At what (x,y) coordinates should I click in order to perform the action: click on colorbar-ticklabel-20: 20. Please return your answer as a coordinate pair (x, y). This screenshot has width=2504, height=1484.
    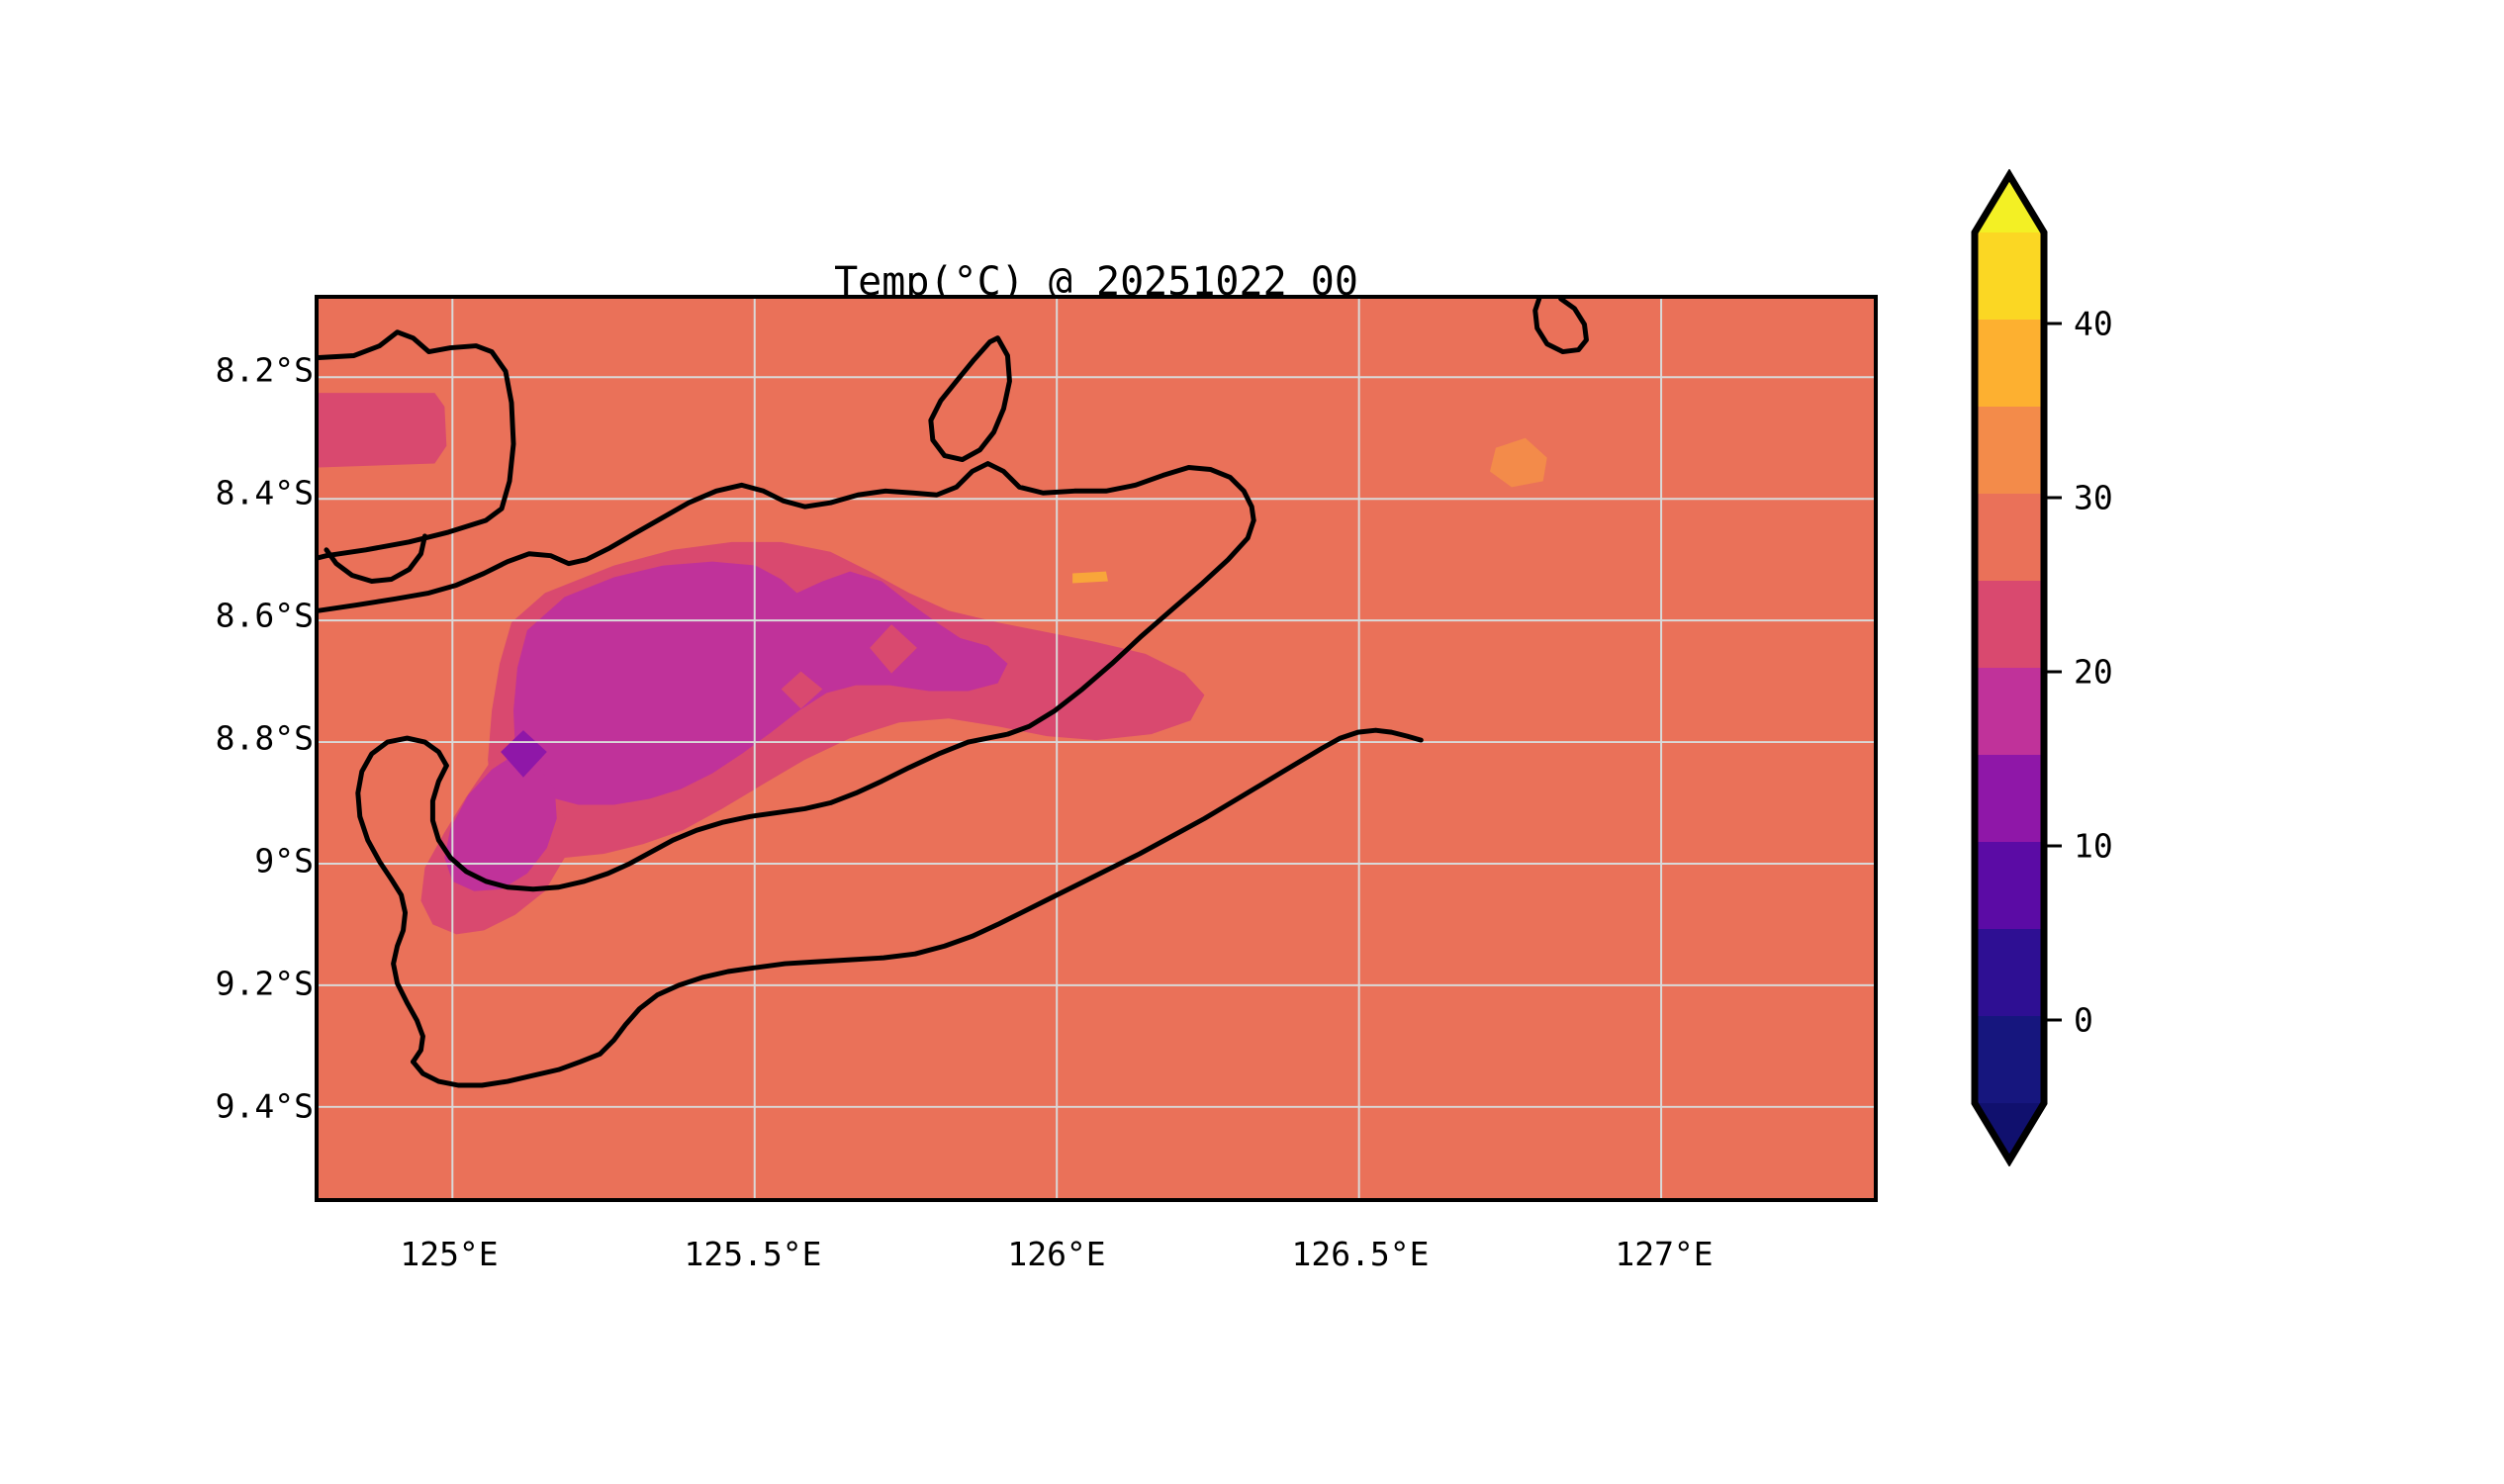
    Looking at the image, I should click on (2093, 672).